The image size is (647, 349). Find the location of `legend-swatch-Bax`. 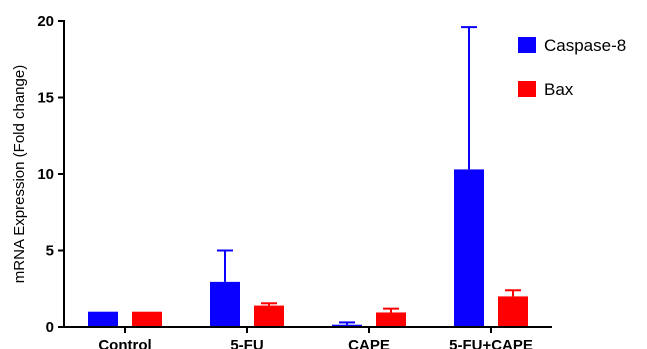

legend-swatch-Bax is located at coordinates (527, 89).